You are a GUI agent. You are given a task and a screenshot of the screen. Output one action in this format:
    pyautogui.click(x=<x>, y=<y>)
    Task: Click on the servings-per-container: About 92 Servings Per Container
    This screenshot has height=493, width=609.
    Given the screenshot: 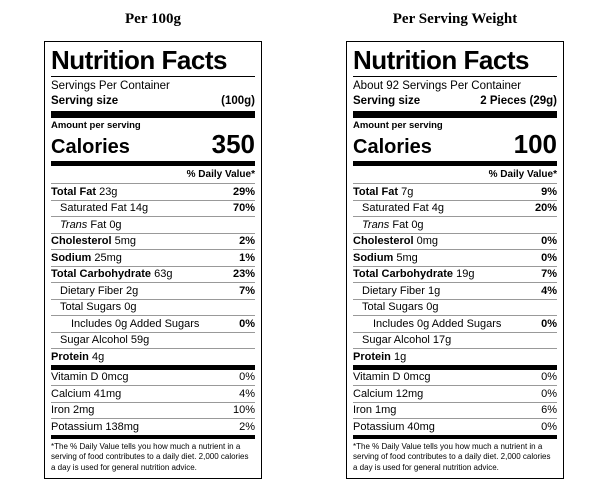 What is the action you would take?
    pyautogui.click(x=437, y=86)
    